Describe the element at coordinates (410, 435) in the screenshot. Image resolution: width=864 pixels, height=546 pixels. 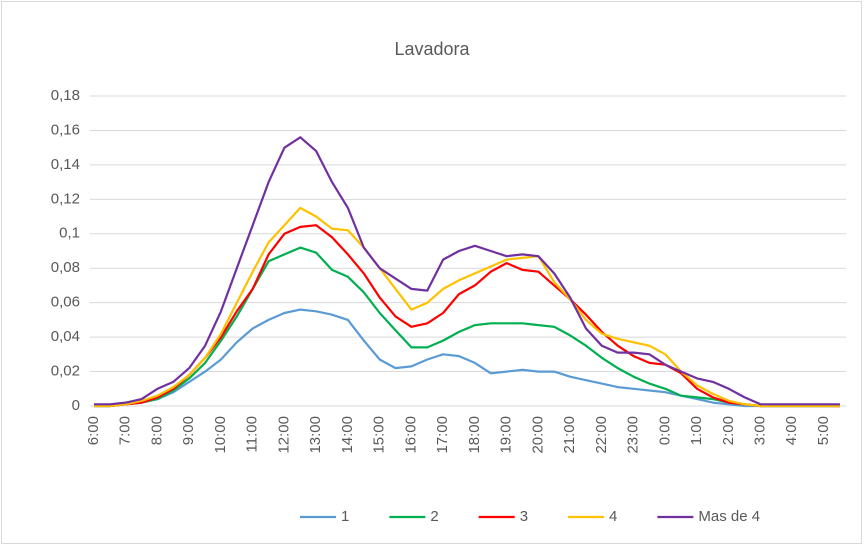
I see `x-tick-label: 16:00` at that location.